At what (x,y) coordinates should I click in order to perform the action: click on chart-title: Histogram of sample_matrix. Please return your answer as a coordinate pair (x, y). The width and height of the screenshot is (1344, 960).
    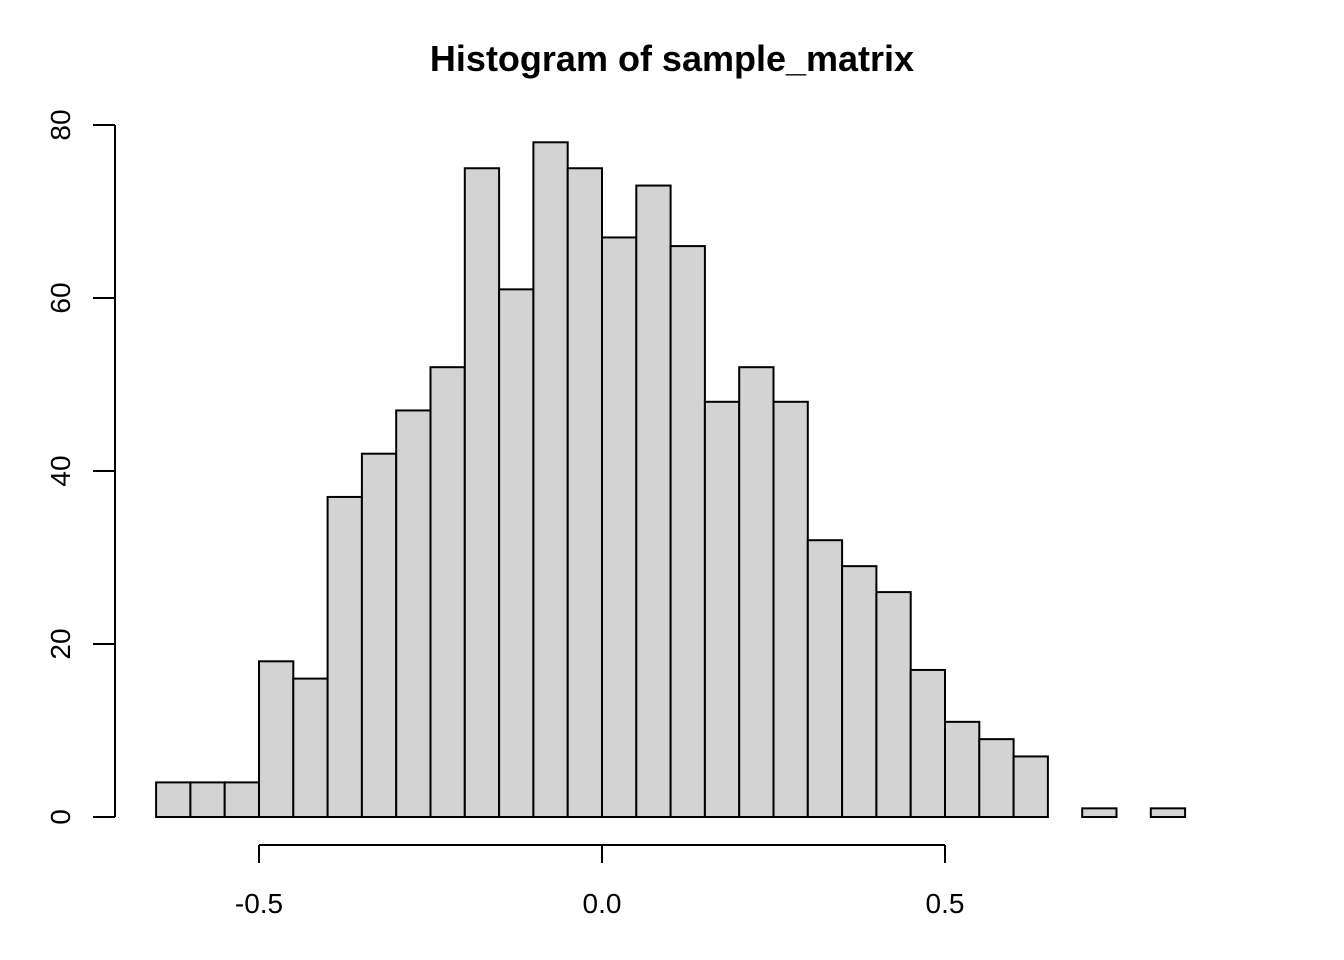
    Looking at the image, I should click on (672, 58).